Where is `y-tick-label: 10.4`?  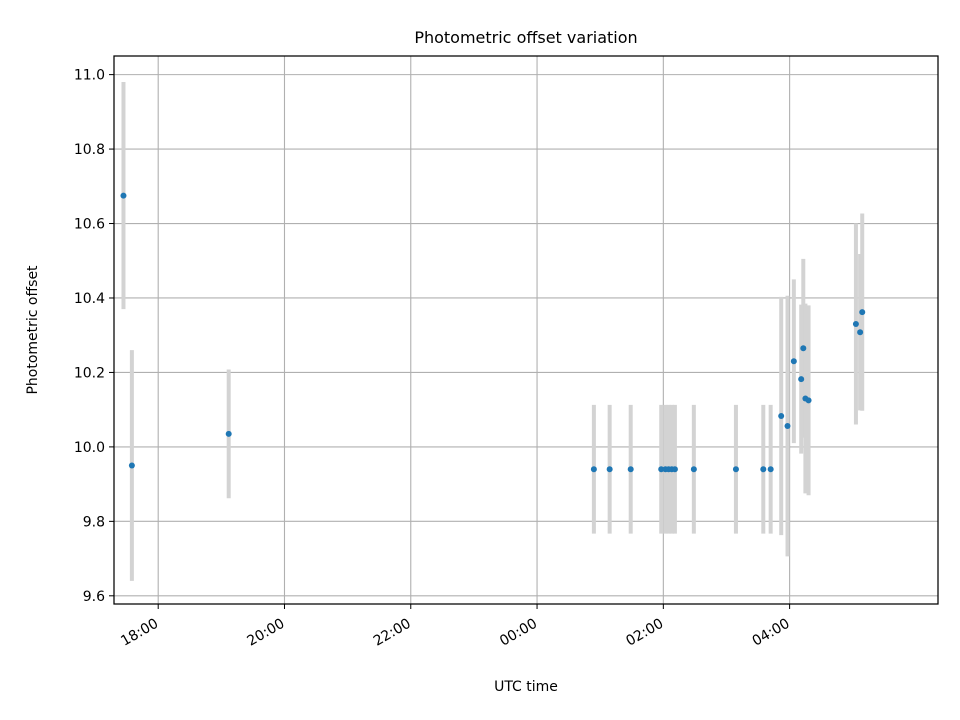
y-tick-label: 10.4 is located at coordinates (89, 299).